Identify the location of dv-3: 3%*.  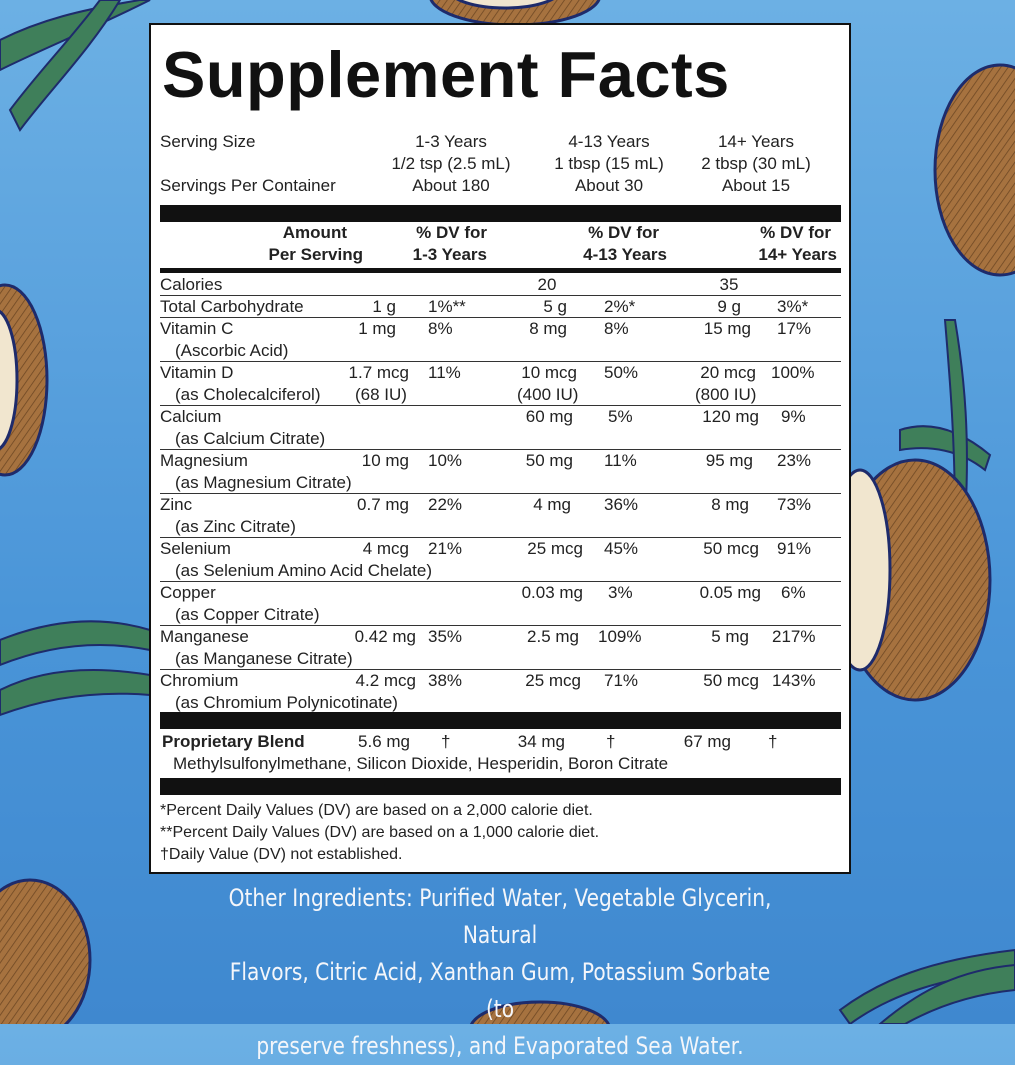
(793, 306).